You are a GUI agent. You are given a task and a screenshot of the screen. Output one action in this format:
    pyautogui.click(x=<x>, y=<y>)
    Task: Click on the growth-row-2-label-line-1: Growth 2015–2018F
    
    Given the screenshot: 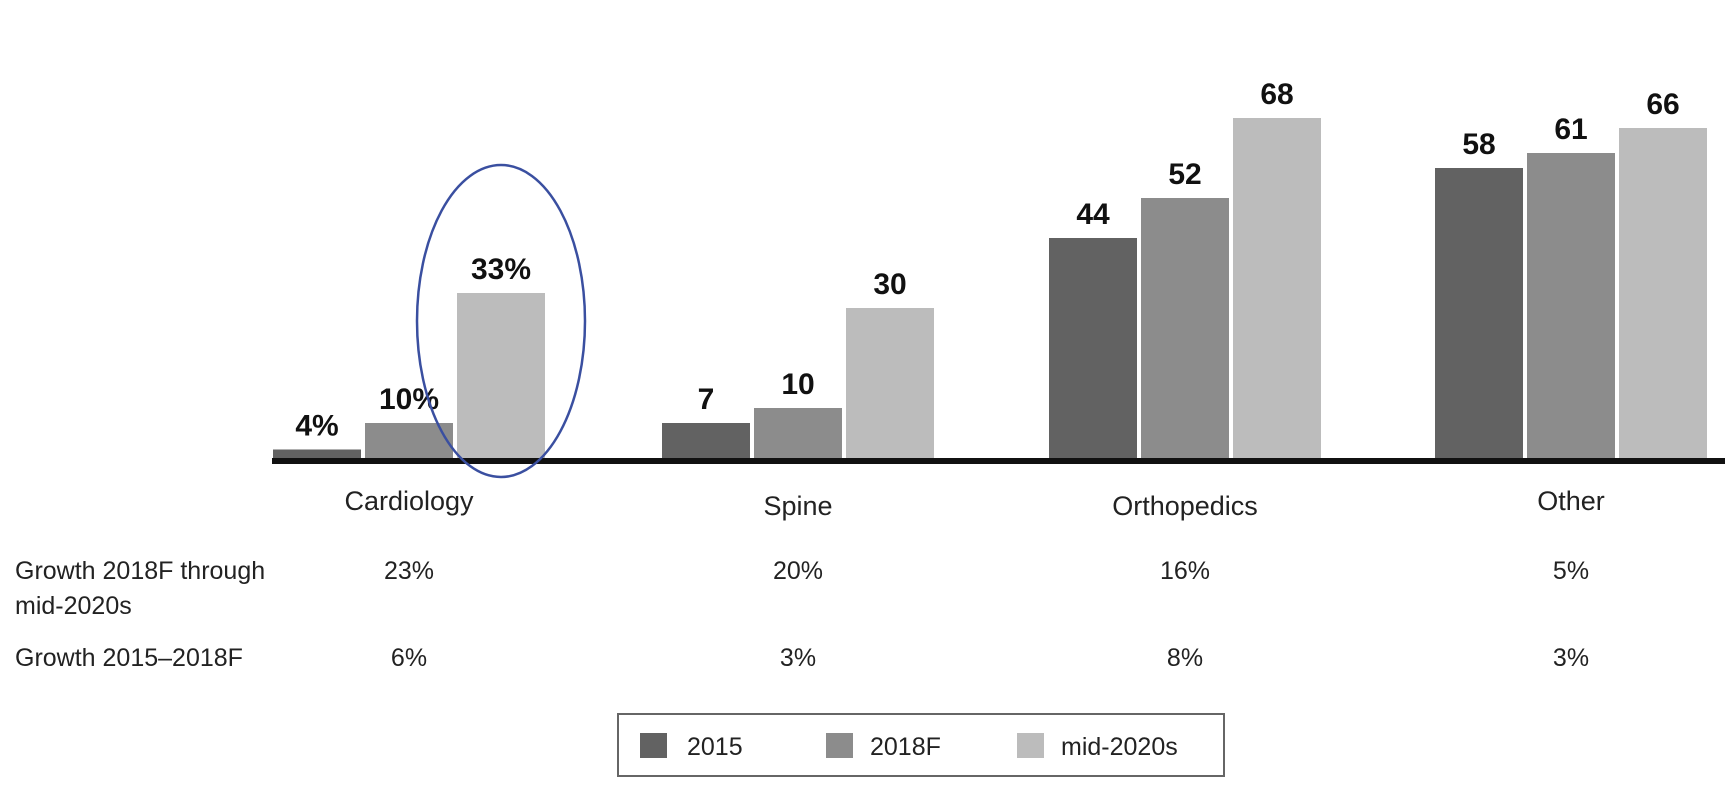 What is the action you would take?
    pyautogui.click(x=129, y=658)
    